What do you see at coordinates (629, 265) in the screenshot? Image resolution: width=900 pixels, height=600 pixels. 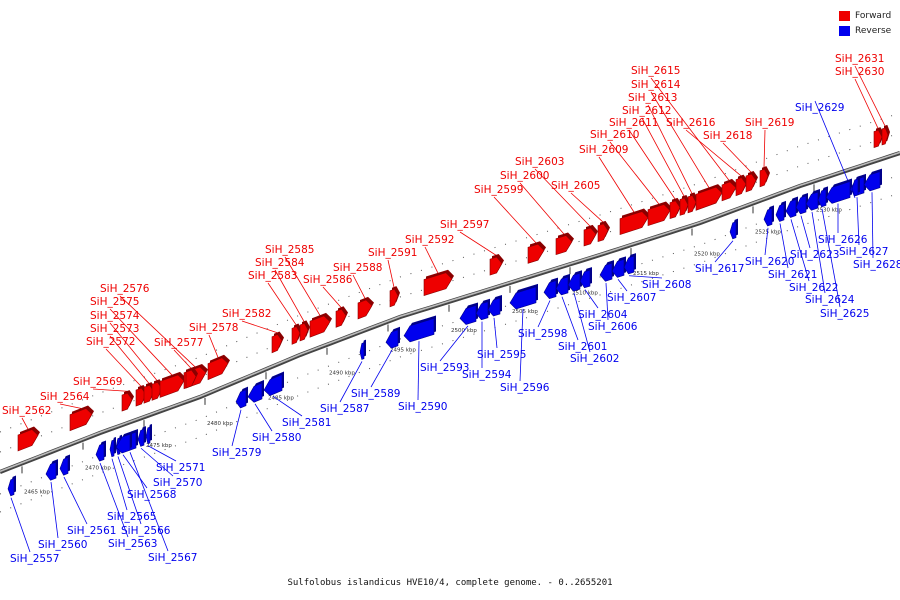 I see `gene-sih-2608-arrow` at bounding box center [629, 265].